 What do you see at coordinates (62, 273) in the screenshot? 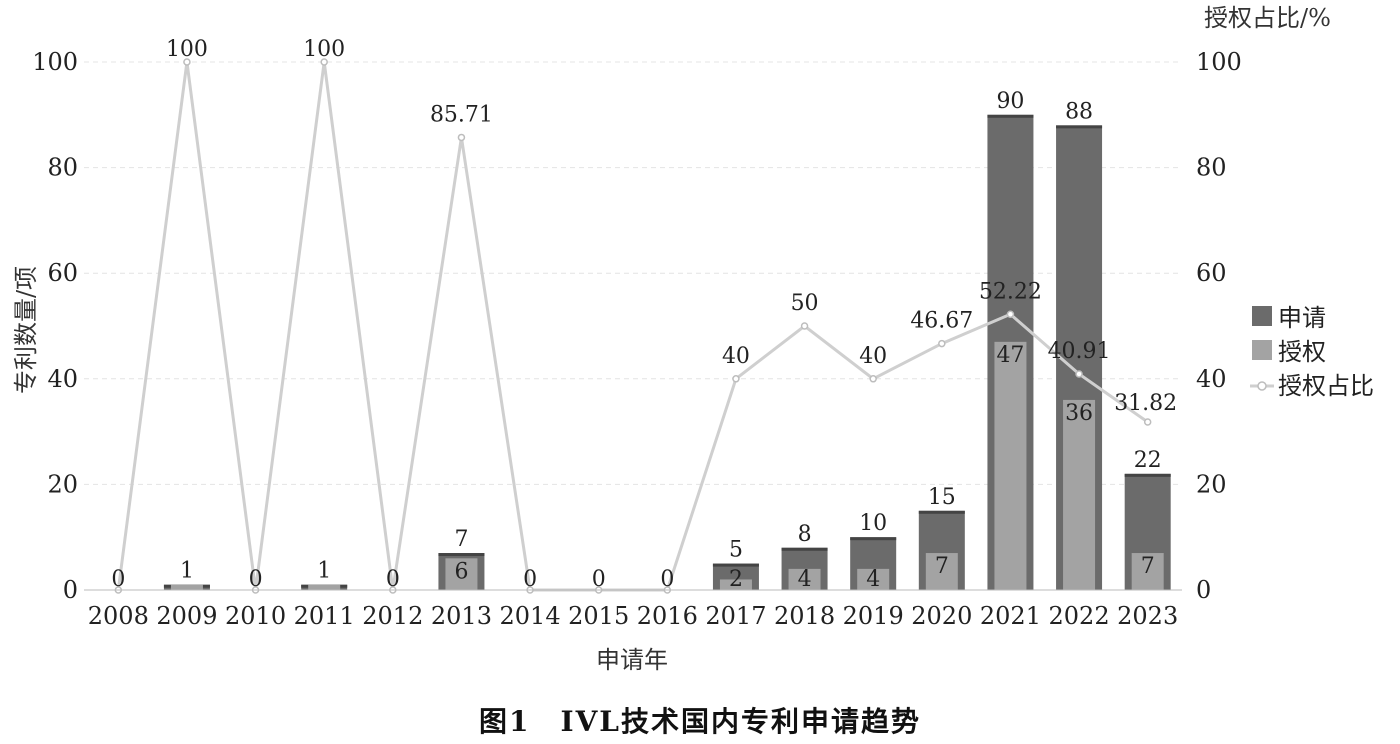
I see `y-tick-label: 60` at bounding box center [62, 273].